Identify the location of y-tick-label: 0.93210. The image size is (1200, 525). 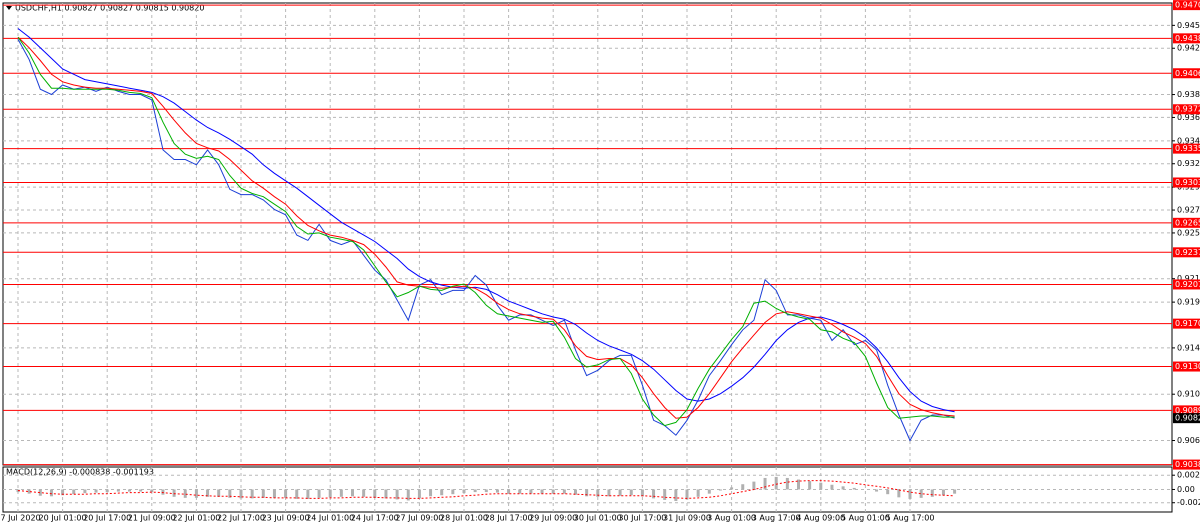
(1188, 163).